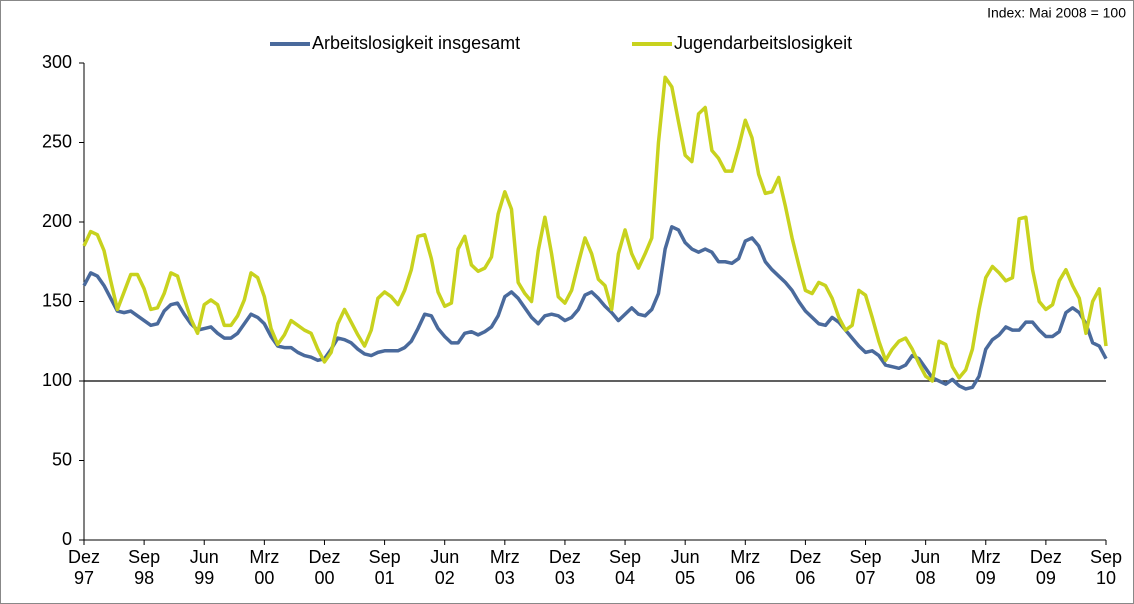 The image size is (1134, 604). I want to click on y-tick-label: 50, so click(62, 459).